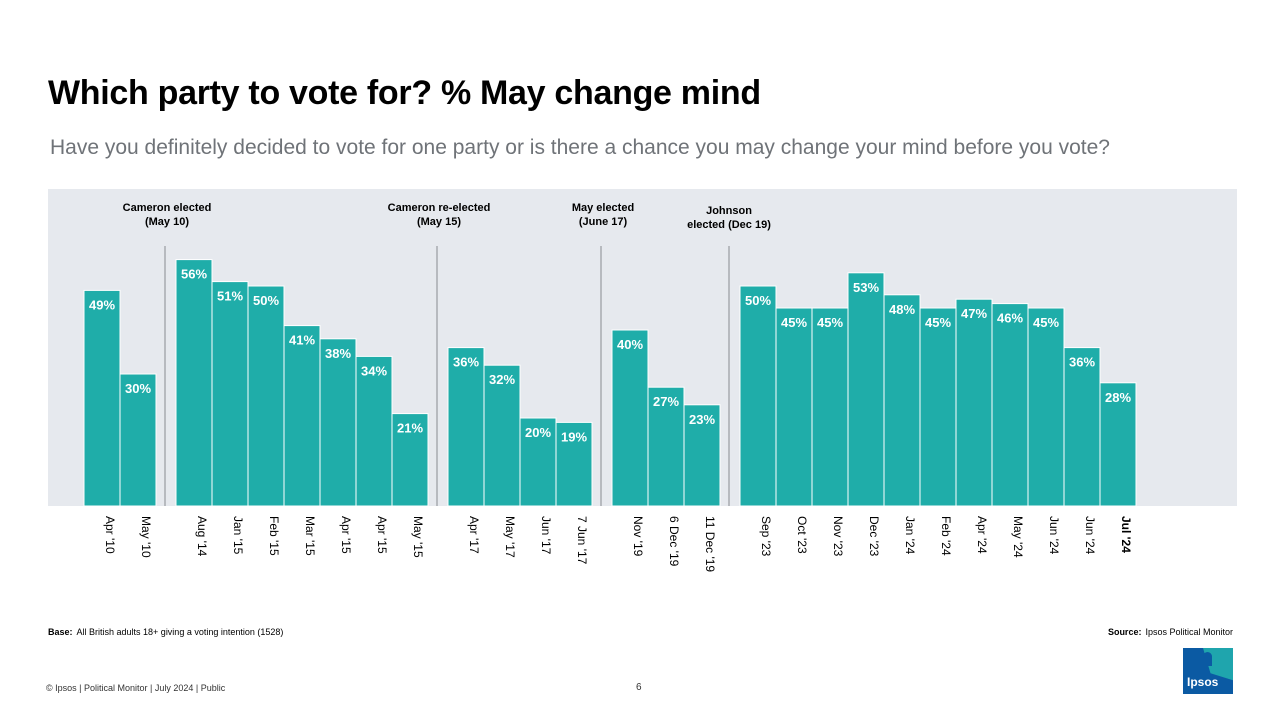 The height and width of the screenshot is (720, 1280). What do you see at coordinates (603, 208) in the screenshot?
I see `event-annotation: May elected` at bounding box center [603, 208].